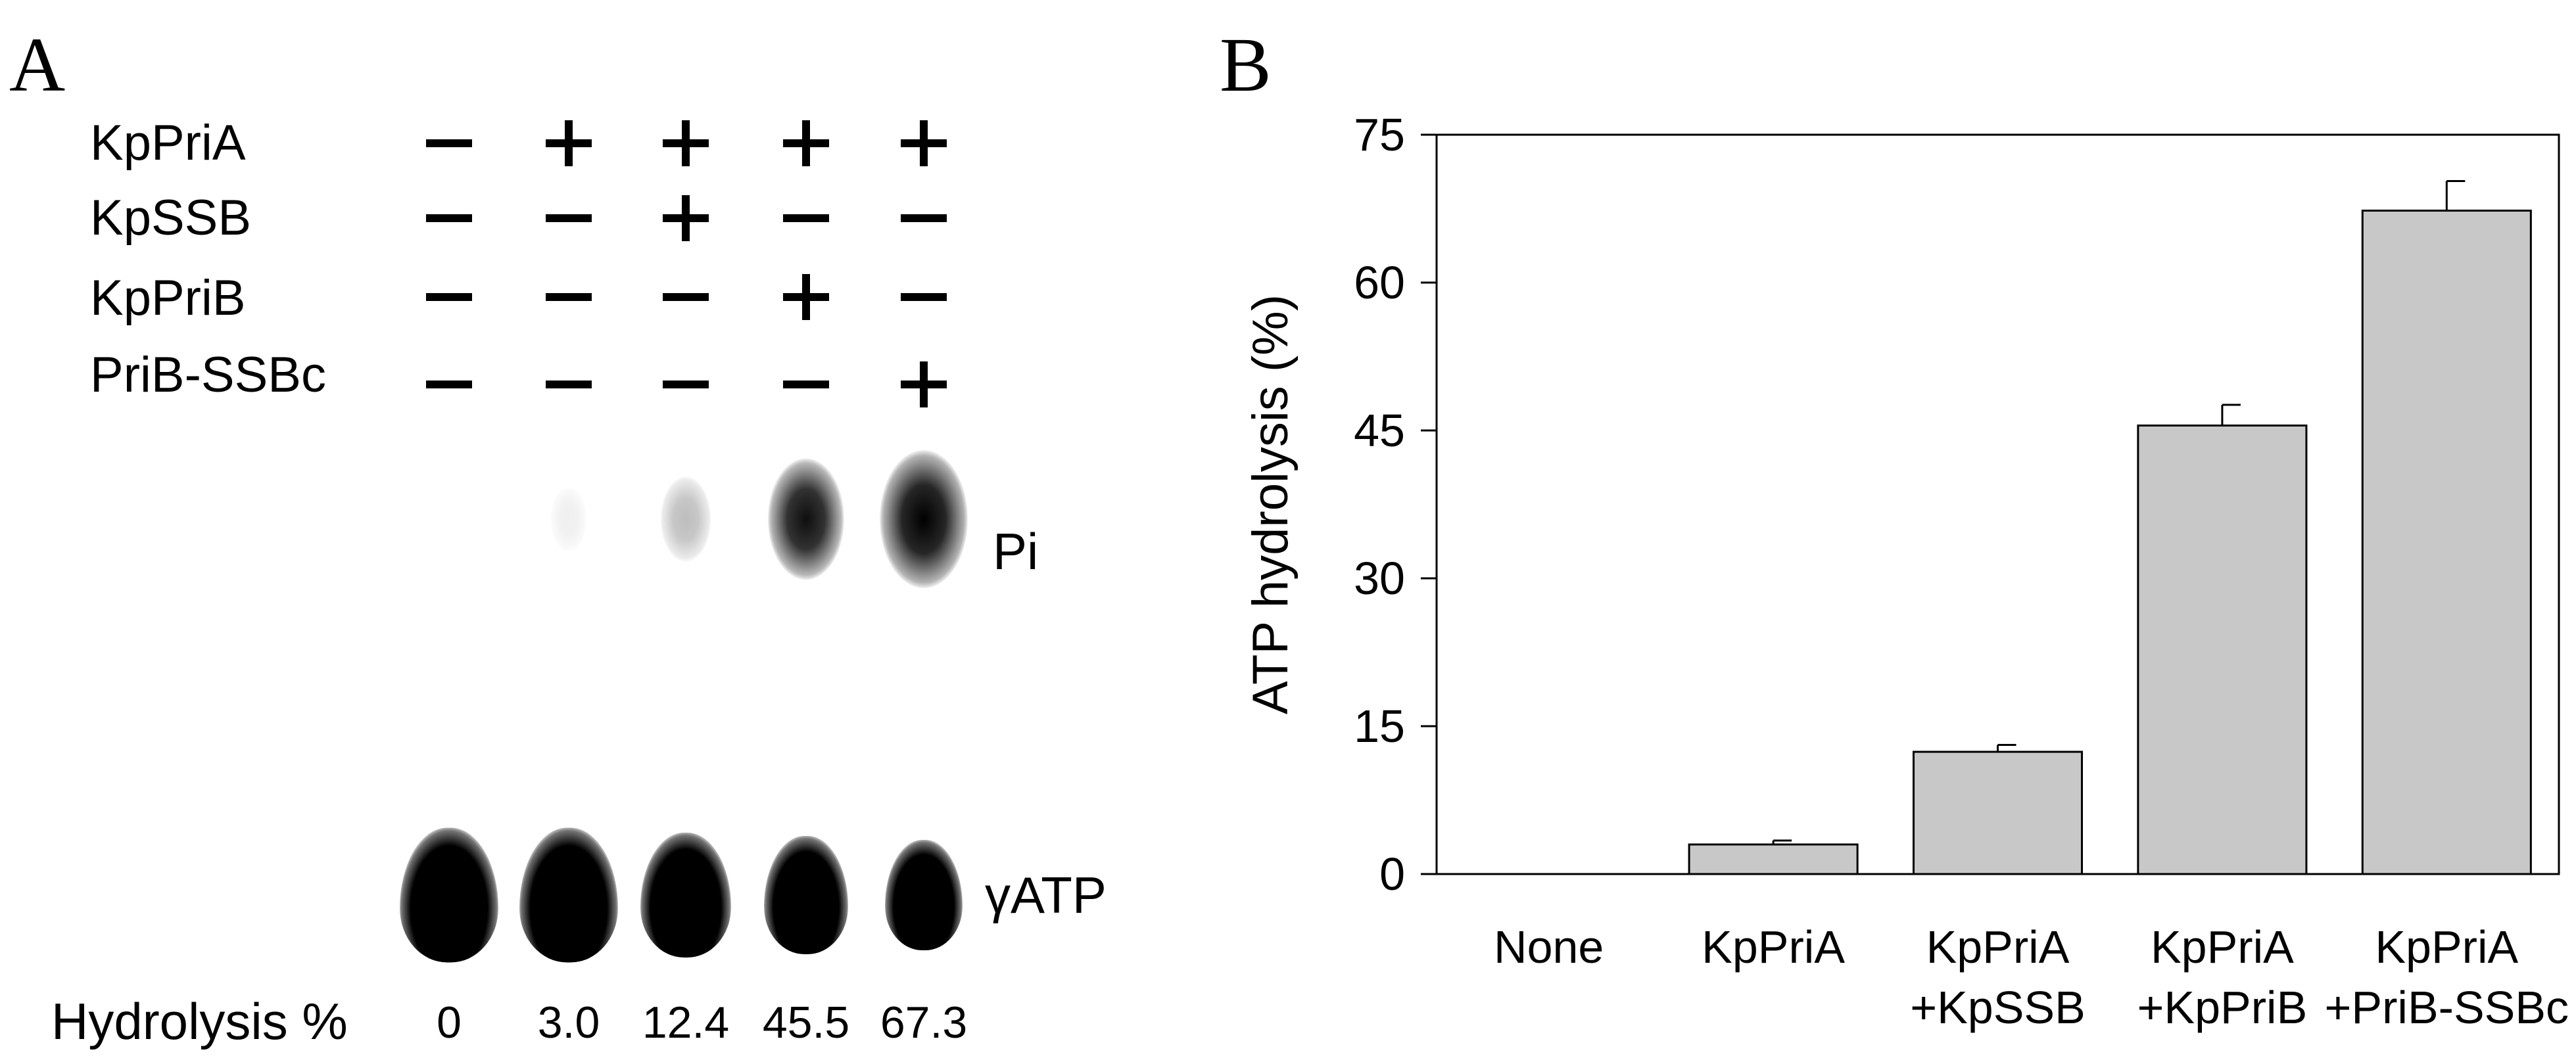 The height and width of the screenshot is (1062, 2576). Describe the element at coordinates (1271, 504) in the screenshot. I see `y-axis-label: ATP hydrolysis (%)` at that location.